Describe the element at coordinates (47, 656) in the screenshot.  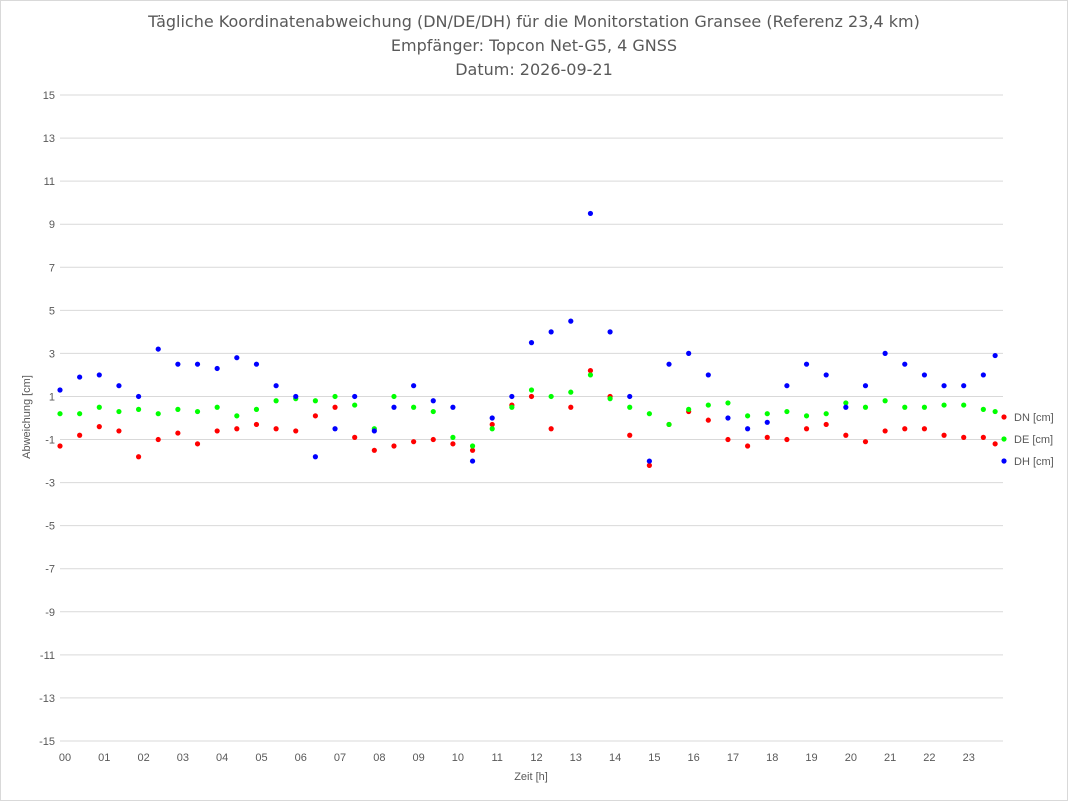
I see `y-tick-label: -11` at that location.